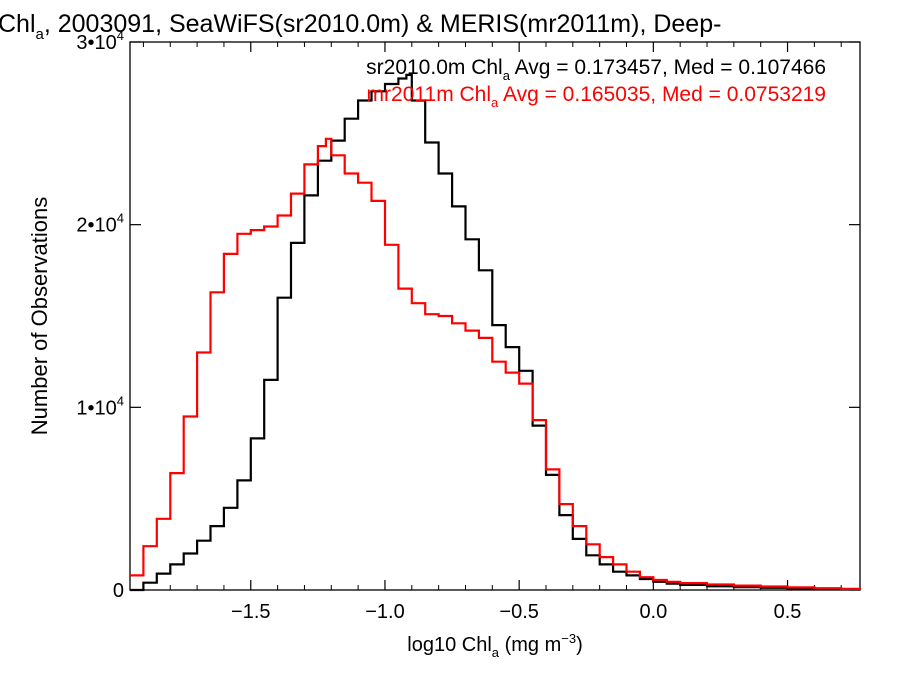 The width and height of the screenshot is (900, 675). I want to click on x-tick-label: −1.0, so click(384, 612).